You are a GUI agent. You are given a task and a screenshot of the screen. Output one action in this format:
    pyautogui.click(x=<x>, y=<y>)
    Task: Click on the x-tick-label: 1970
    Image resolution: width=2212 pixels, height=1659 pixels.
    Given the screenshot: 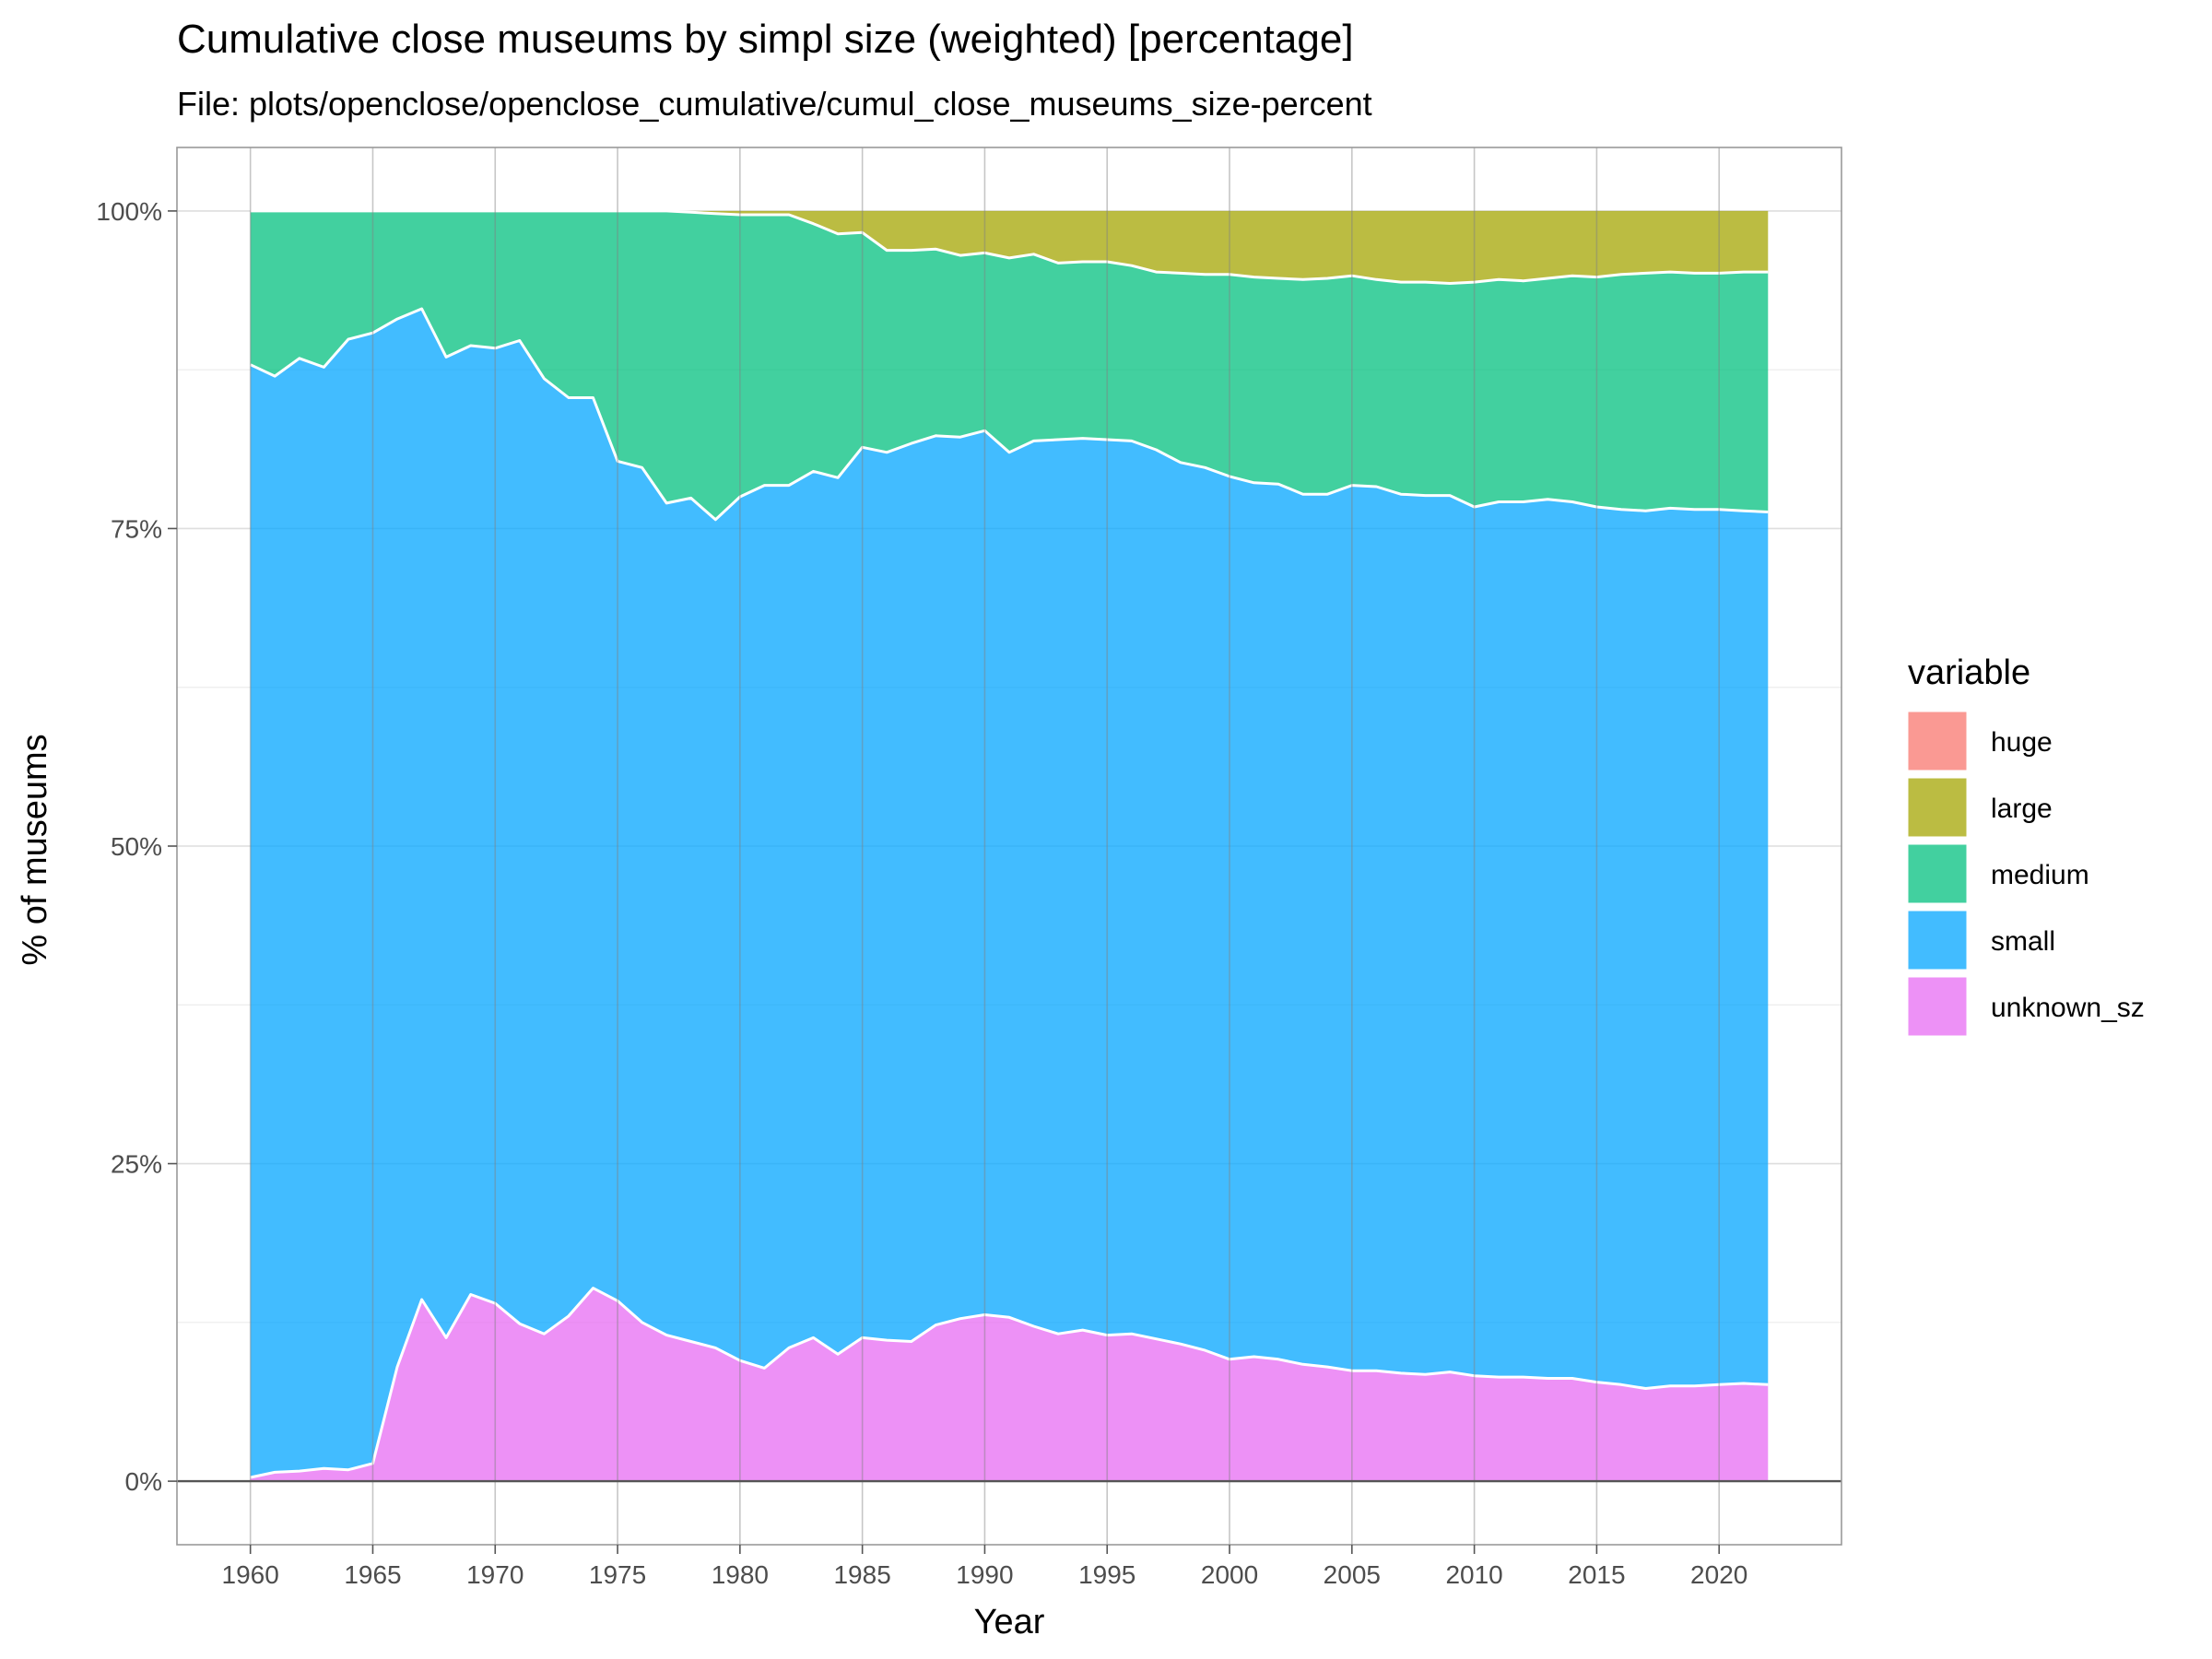 What is the action you would take?
    pyautogui.click(x=495, y=1574)
    